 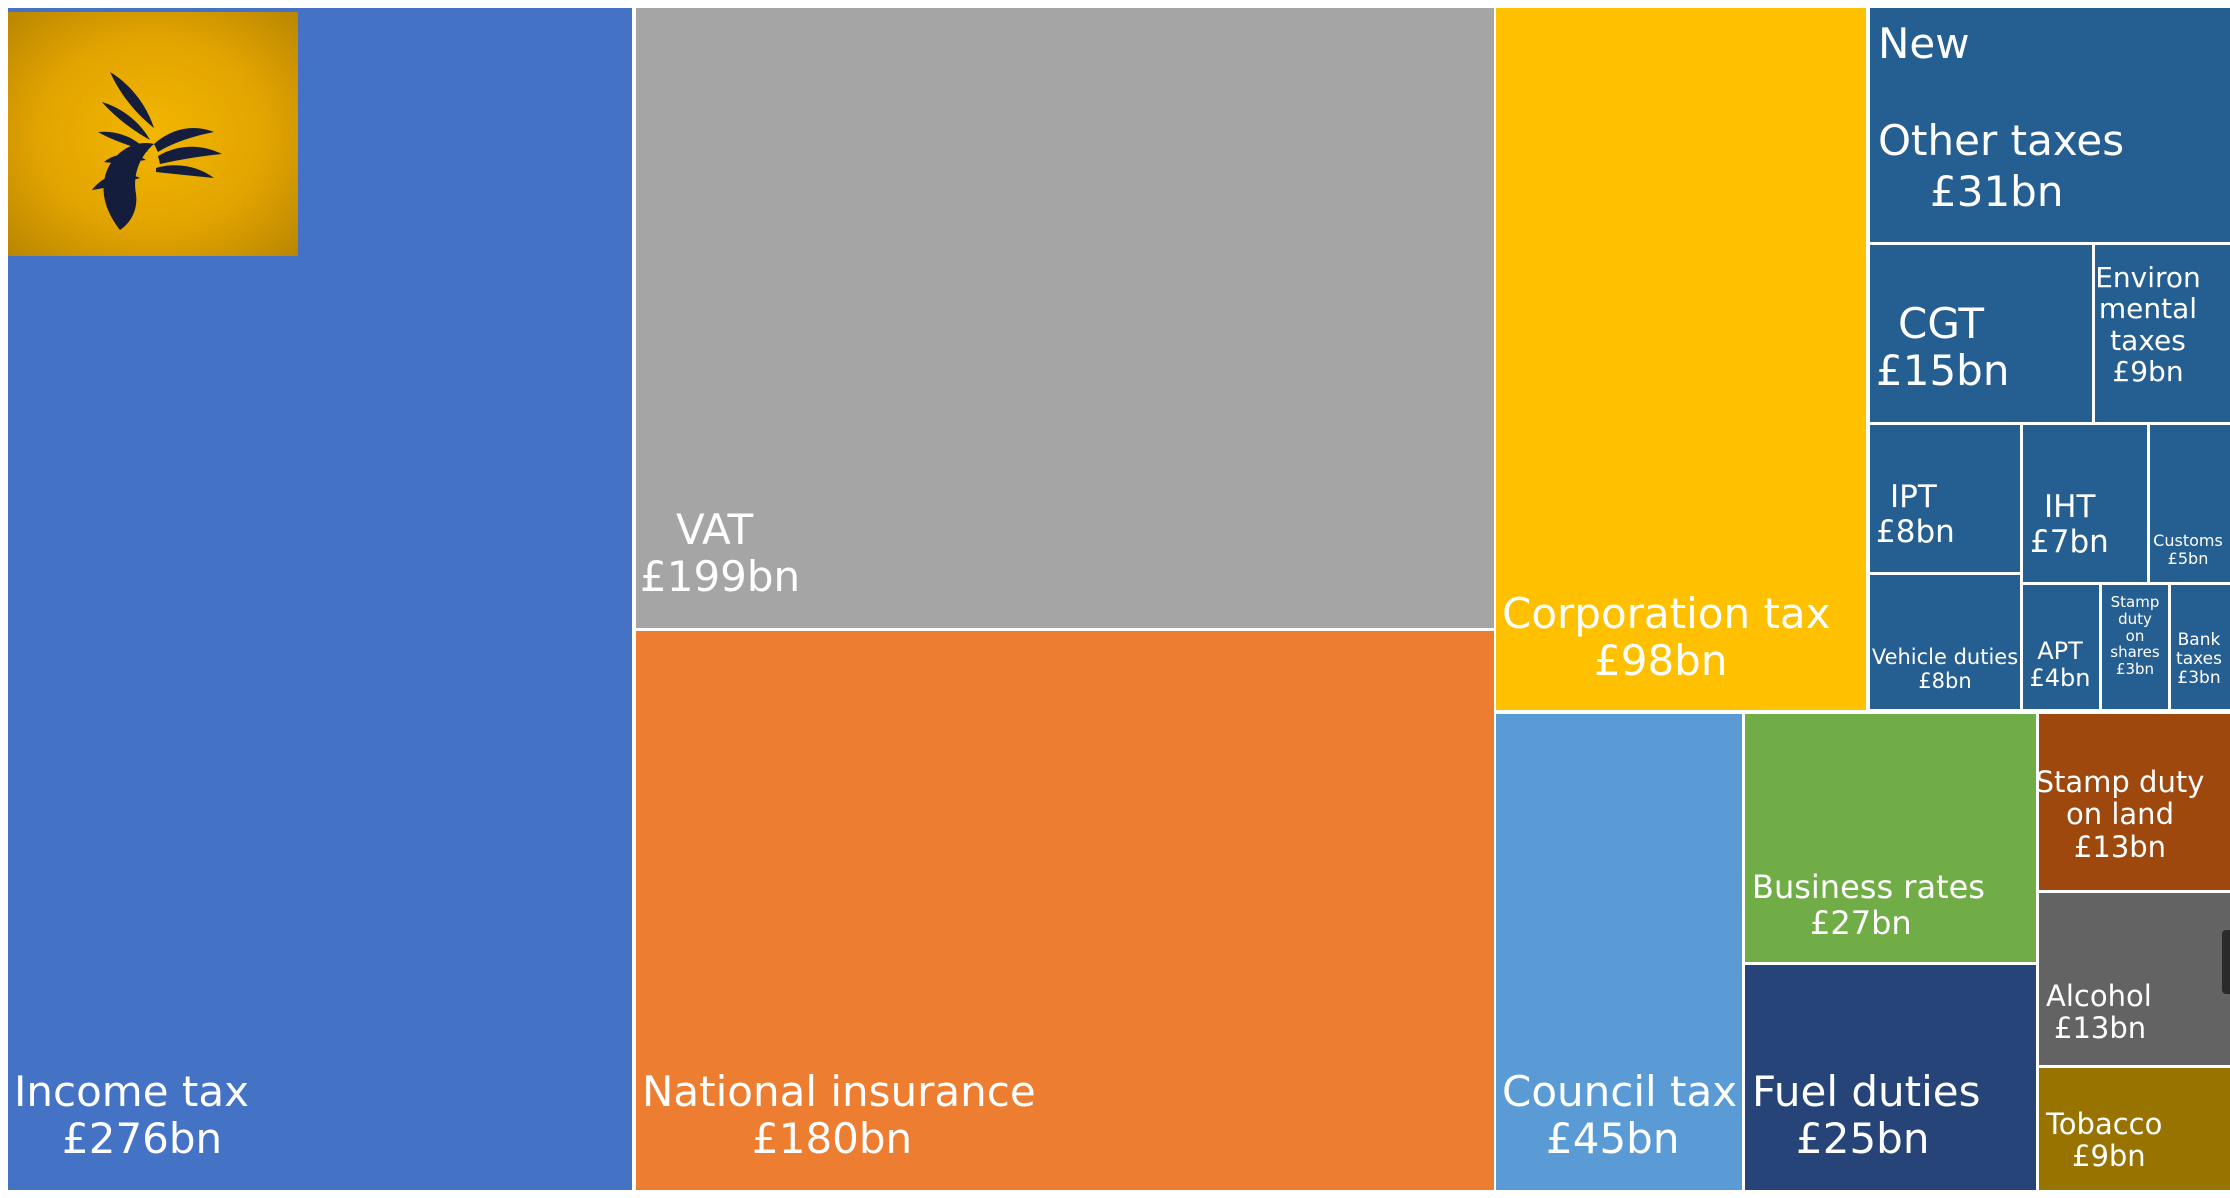 I want to click on tile-environmental-taxes, so click(x=2162, y=333).